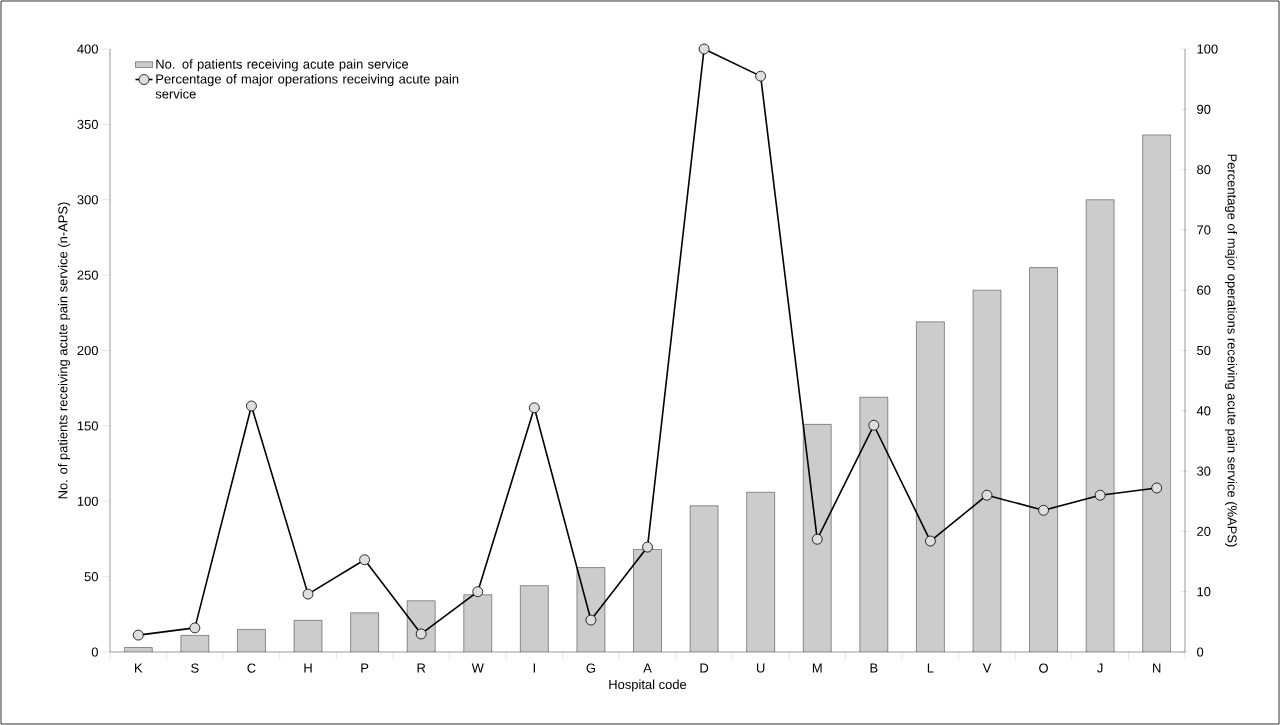 Image resolution: width=1280 pixels, height=725 pixels. What do you see at coordinates (87, 275) in the screenshot?
I see `y-tick-label: 250` at bounding box center [87, 275].